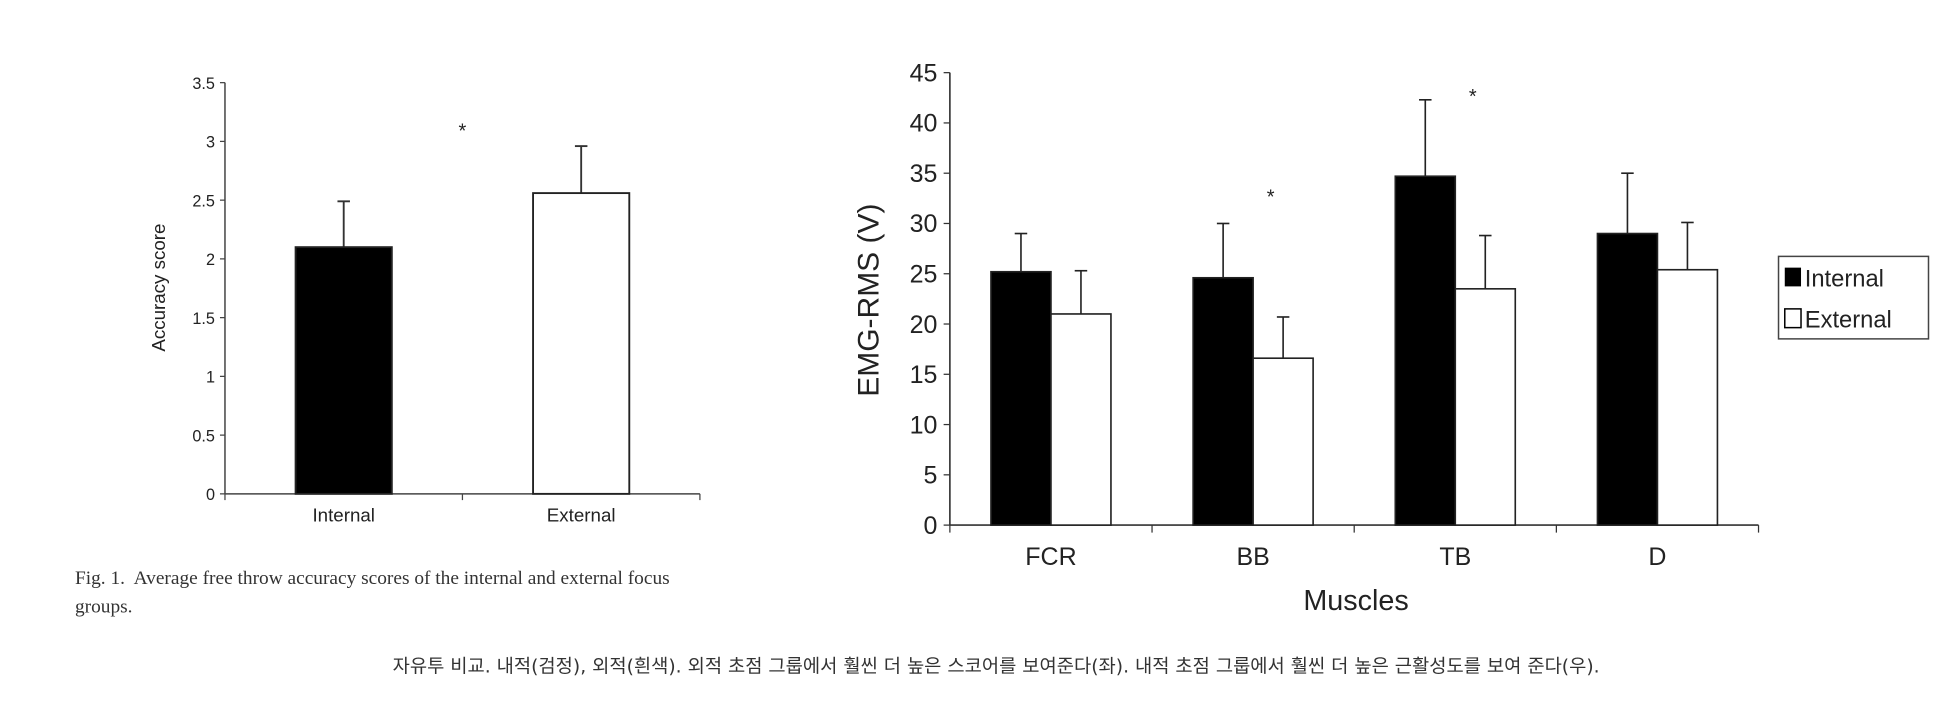  I want to click on figure-caption-line2: groups., so click(104, 607).